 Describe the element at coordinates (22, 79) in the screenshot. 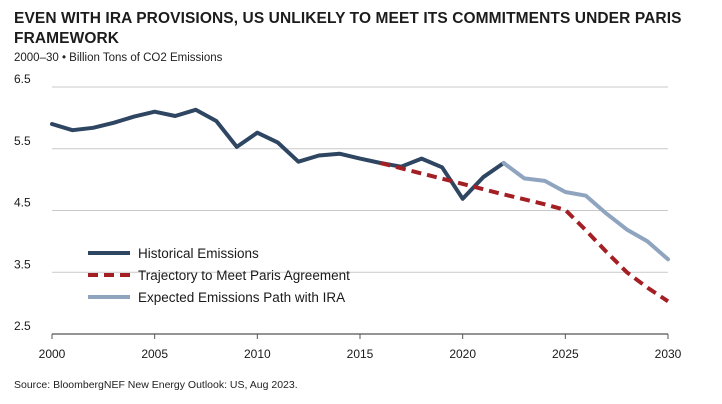

I see `y-tick-label: 6.5` at that location.